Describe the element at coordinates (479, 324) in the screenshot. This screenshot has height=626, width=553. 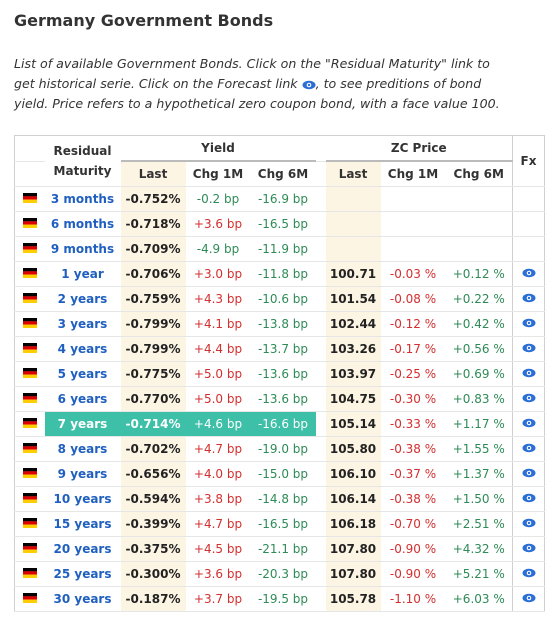
I see `price-change: +0.42 %` at that location.